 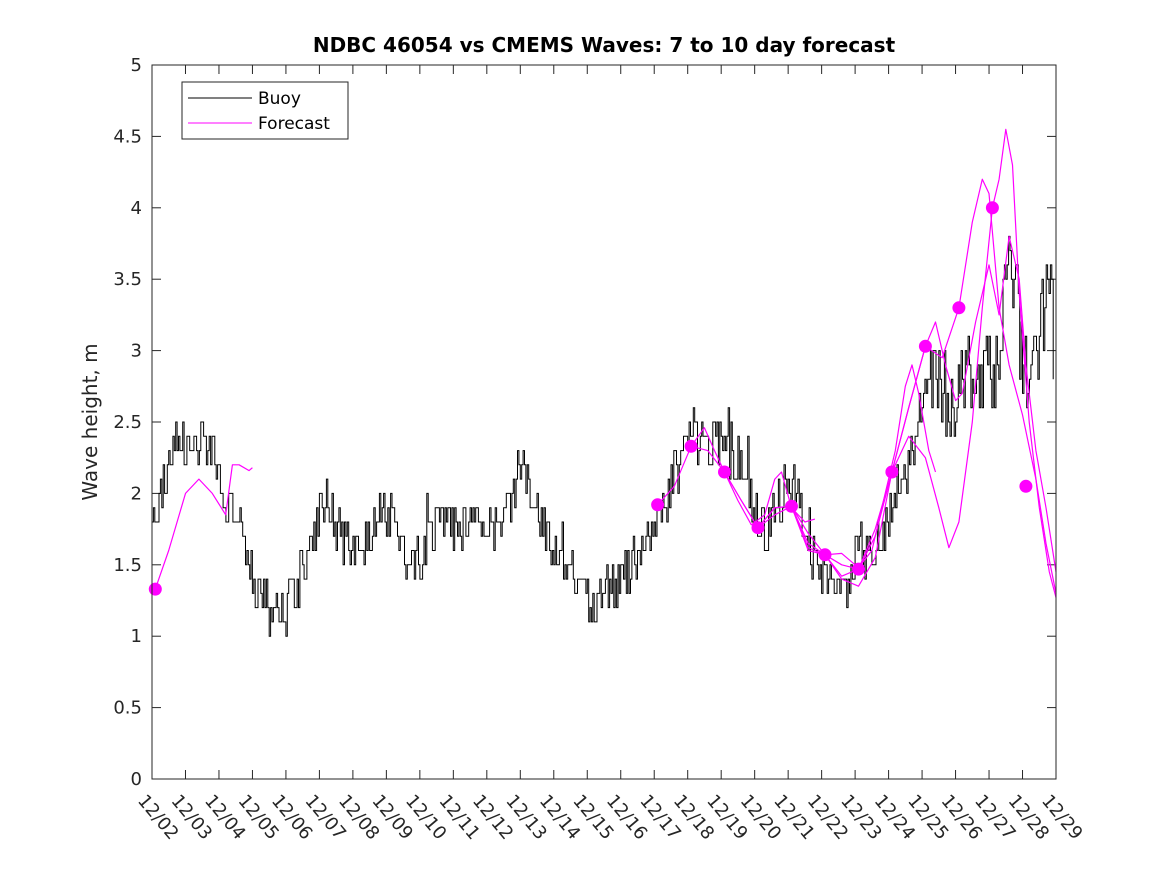 I want to click on y-tick-label: 4, so click(x=136, y=208).